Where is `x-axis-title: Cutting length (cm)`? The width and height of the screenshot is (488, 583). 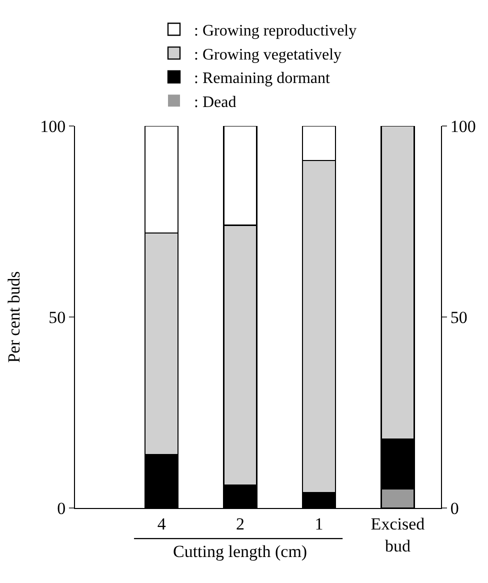
x-axis-title: Cutting length (cm) is located at coordinates (240, 551).